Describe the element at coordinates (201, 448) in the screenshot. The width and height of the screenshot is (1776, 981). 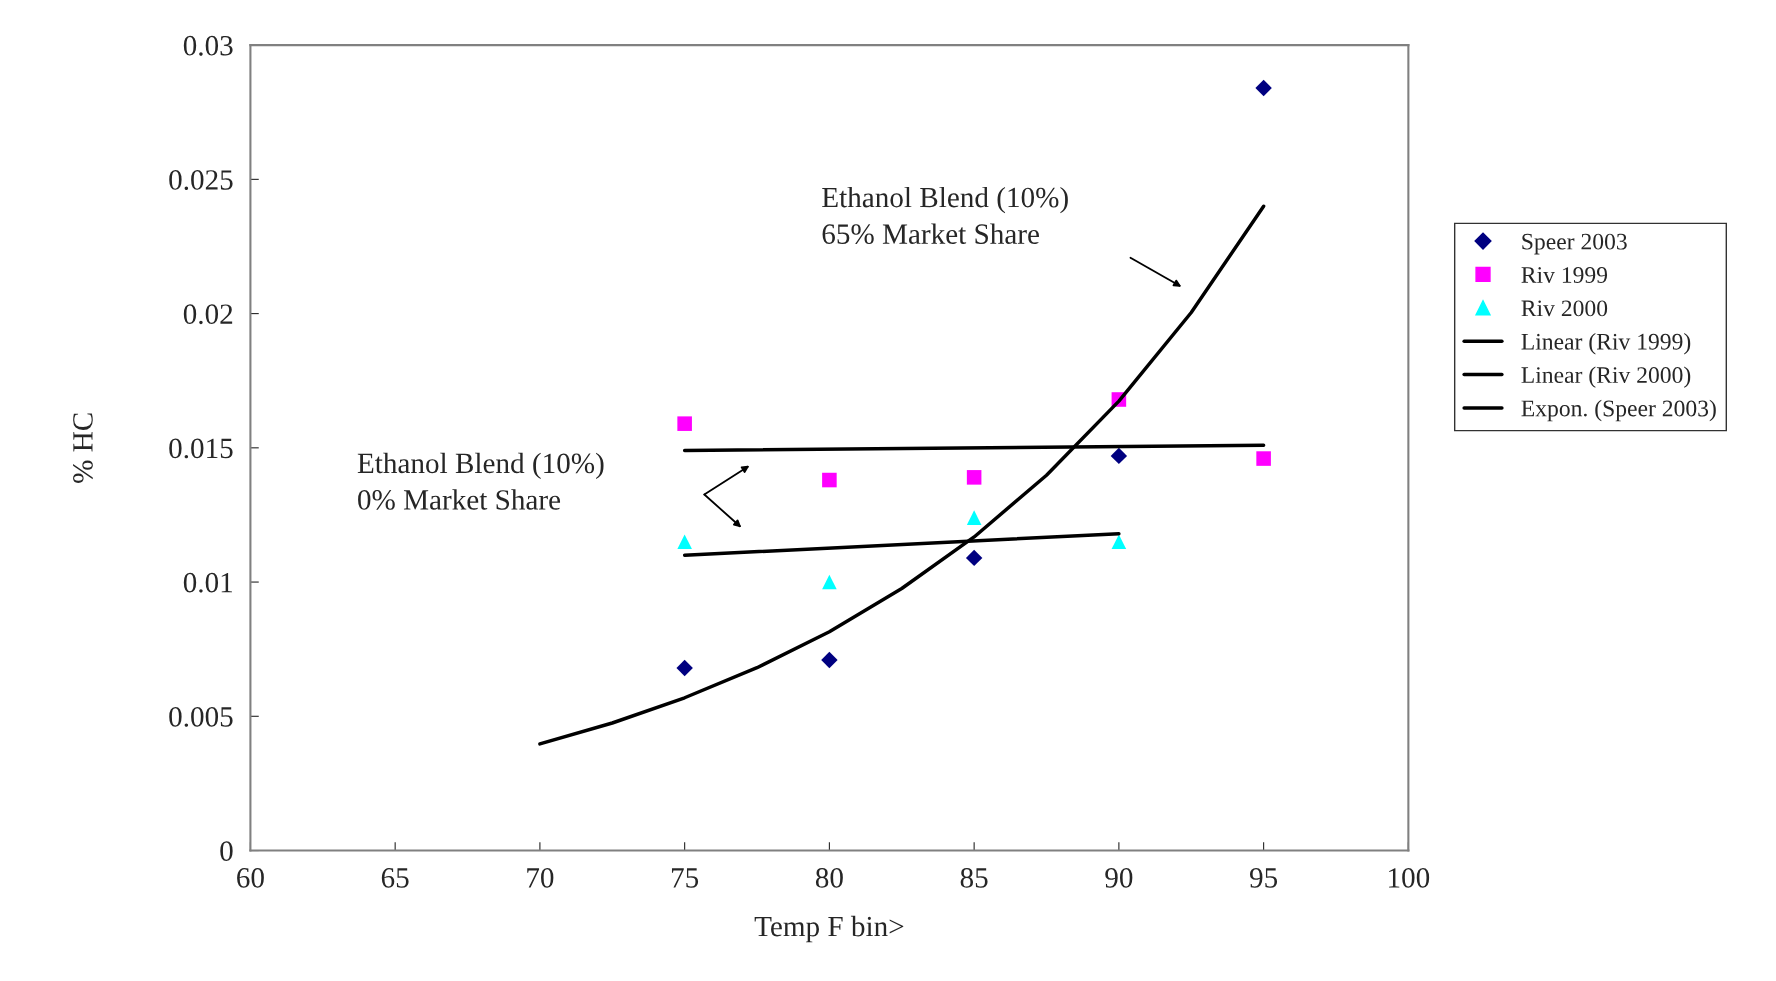
I see `y-tick-label: 0.015` at that location.